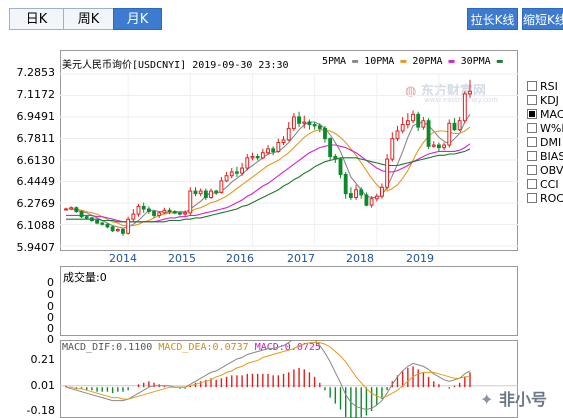  I want to click on eastmoney-logo-icon: ◍, so click(411, 91).